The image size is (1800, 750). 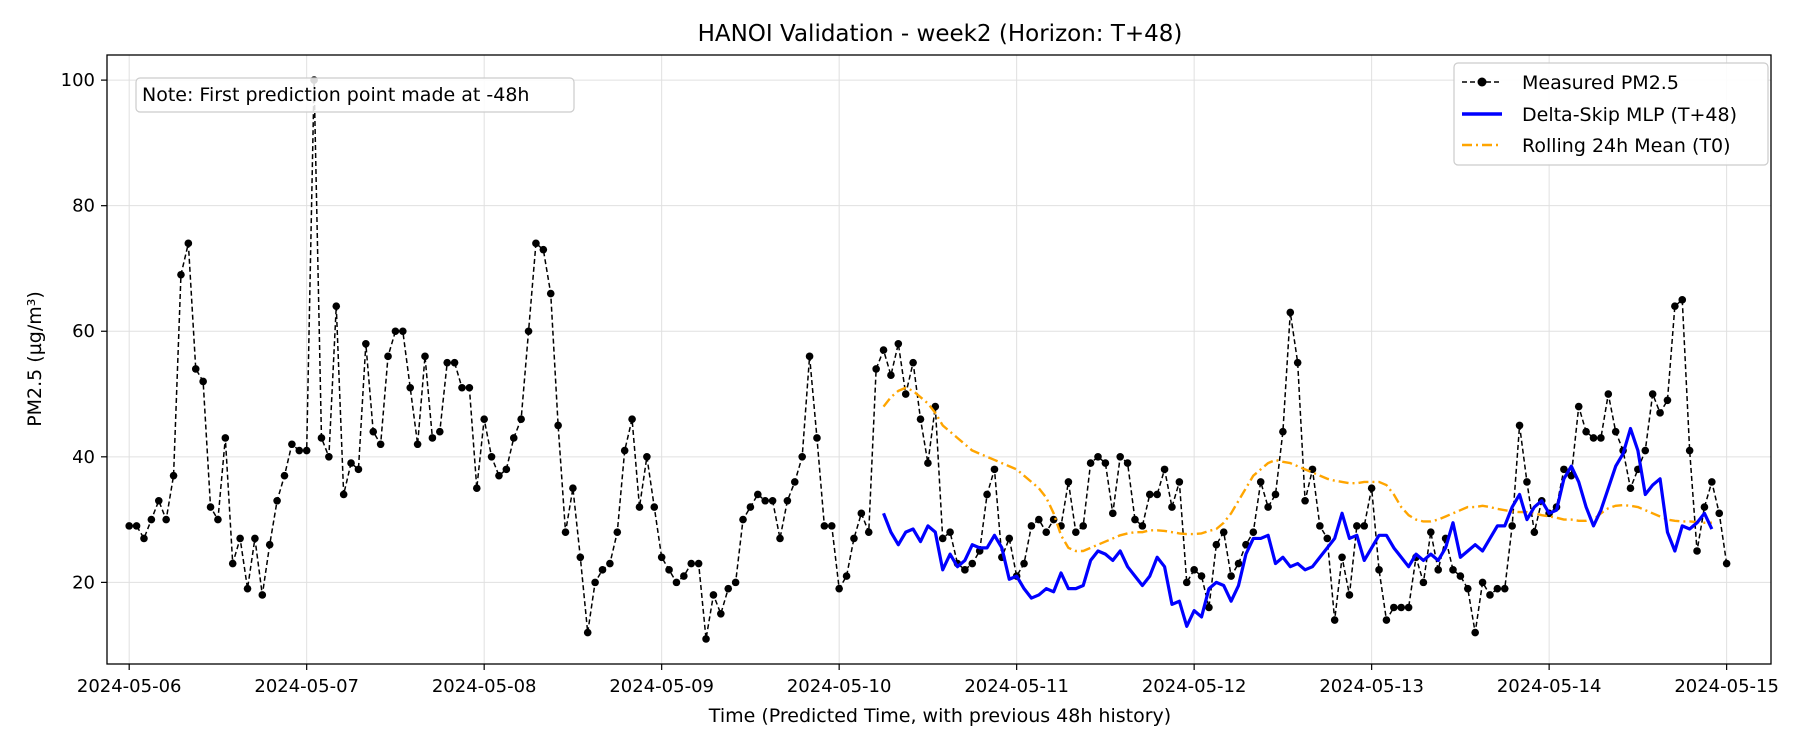 I want to click on series-rolling, so click(x=1297, y=469).